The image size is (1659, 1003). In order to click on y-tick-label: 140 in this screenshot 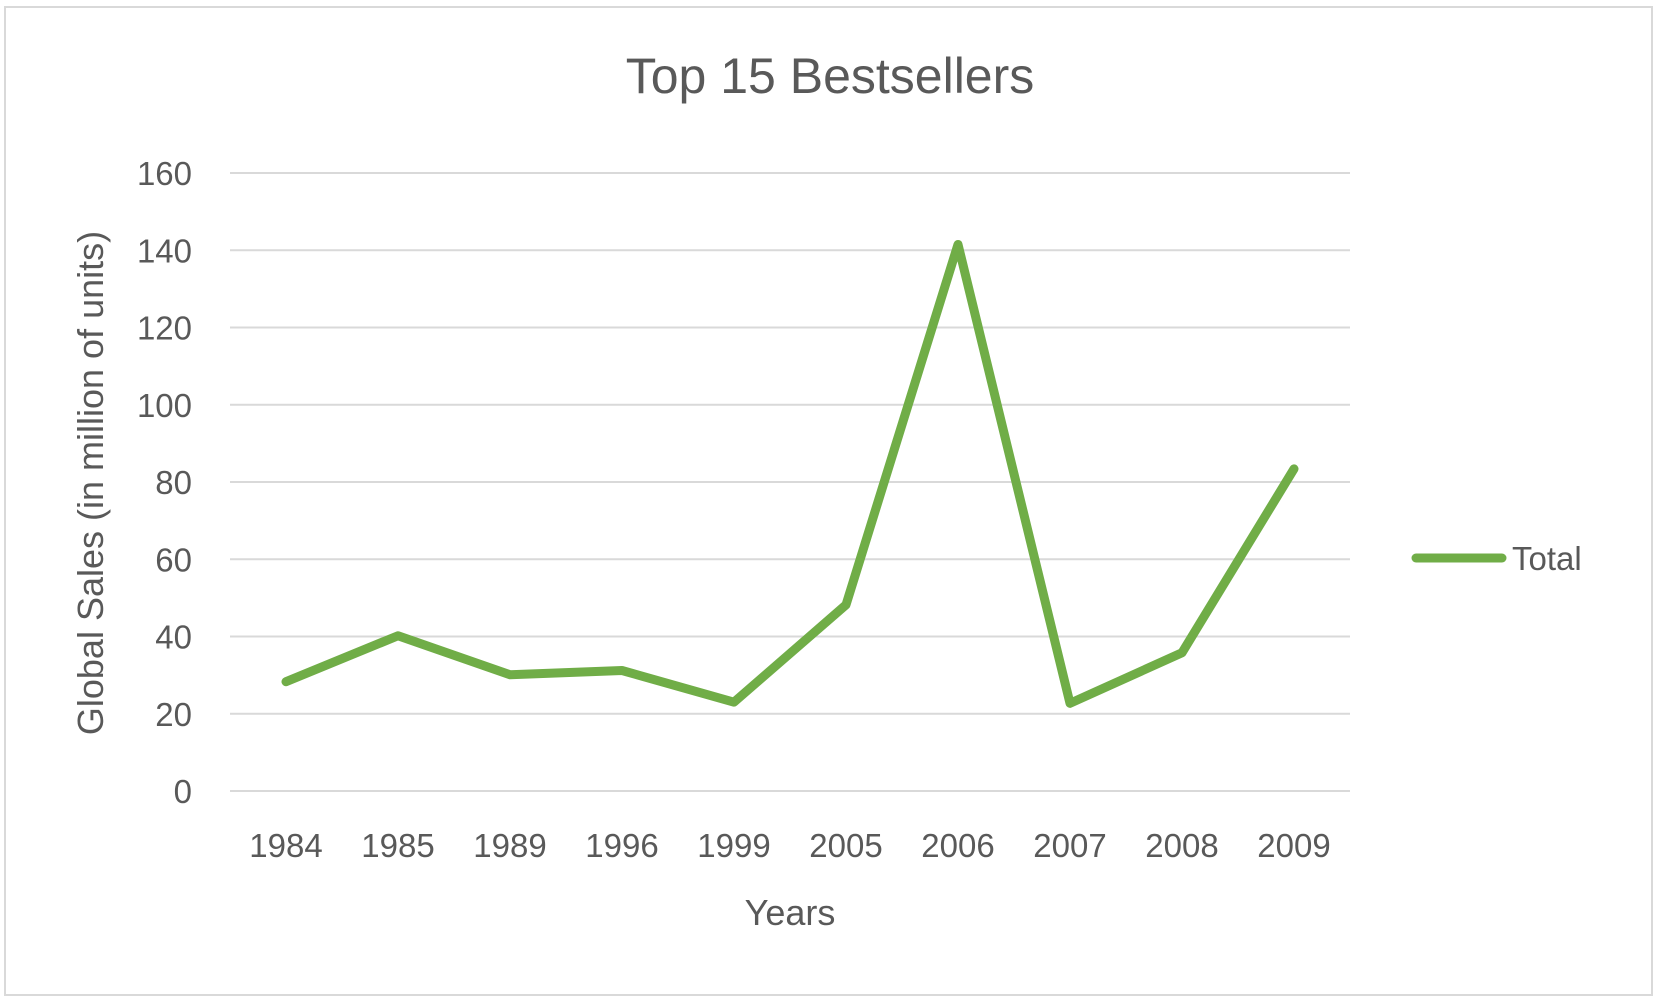, I will do `click(164, 250)`.